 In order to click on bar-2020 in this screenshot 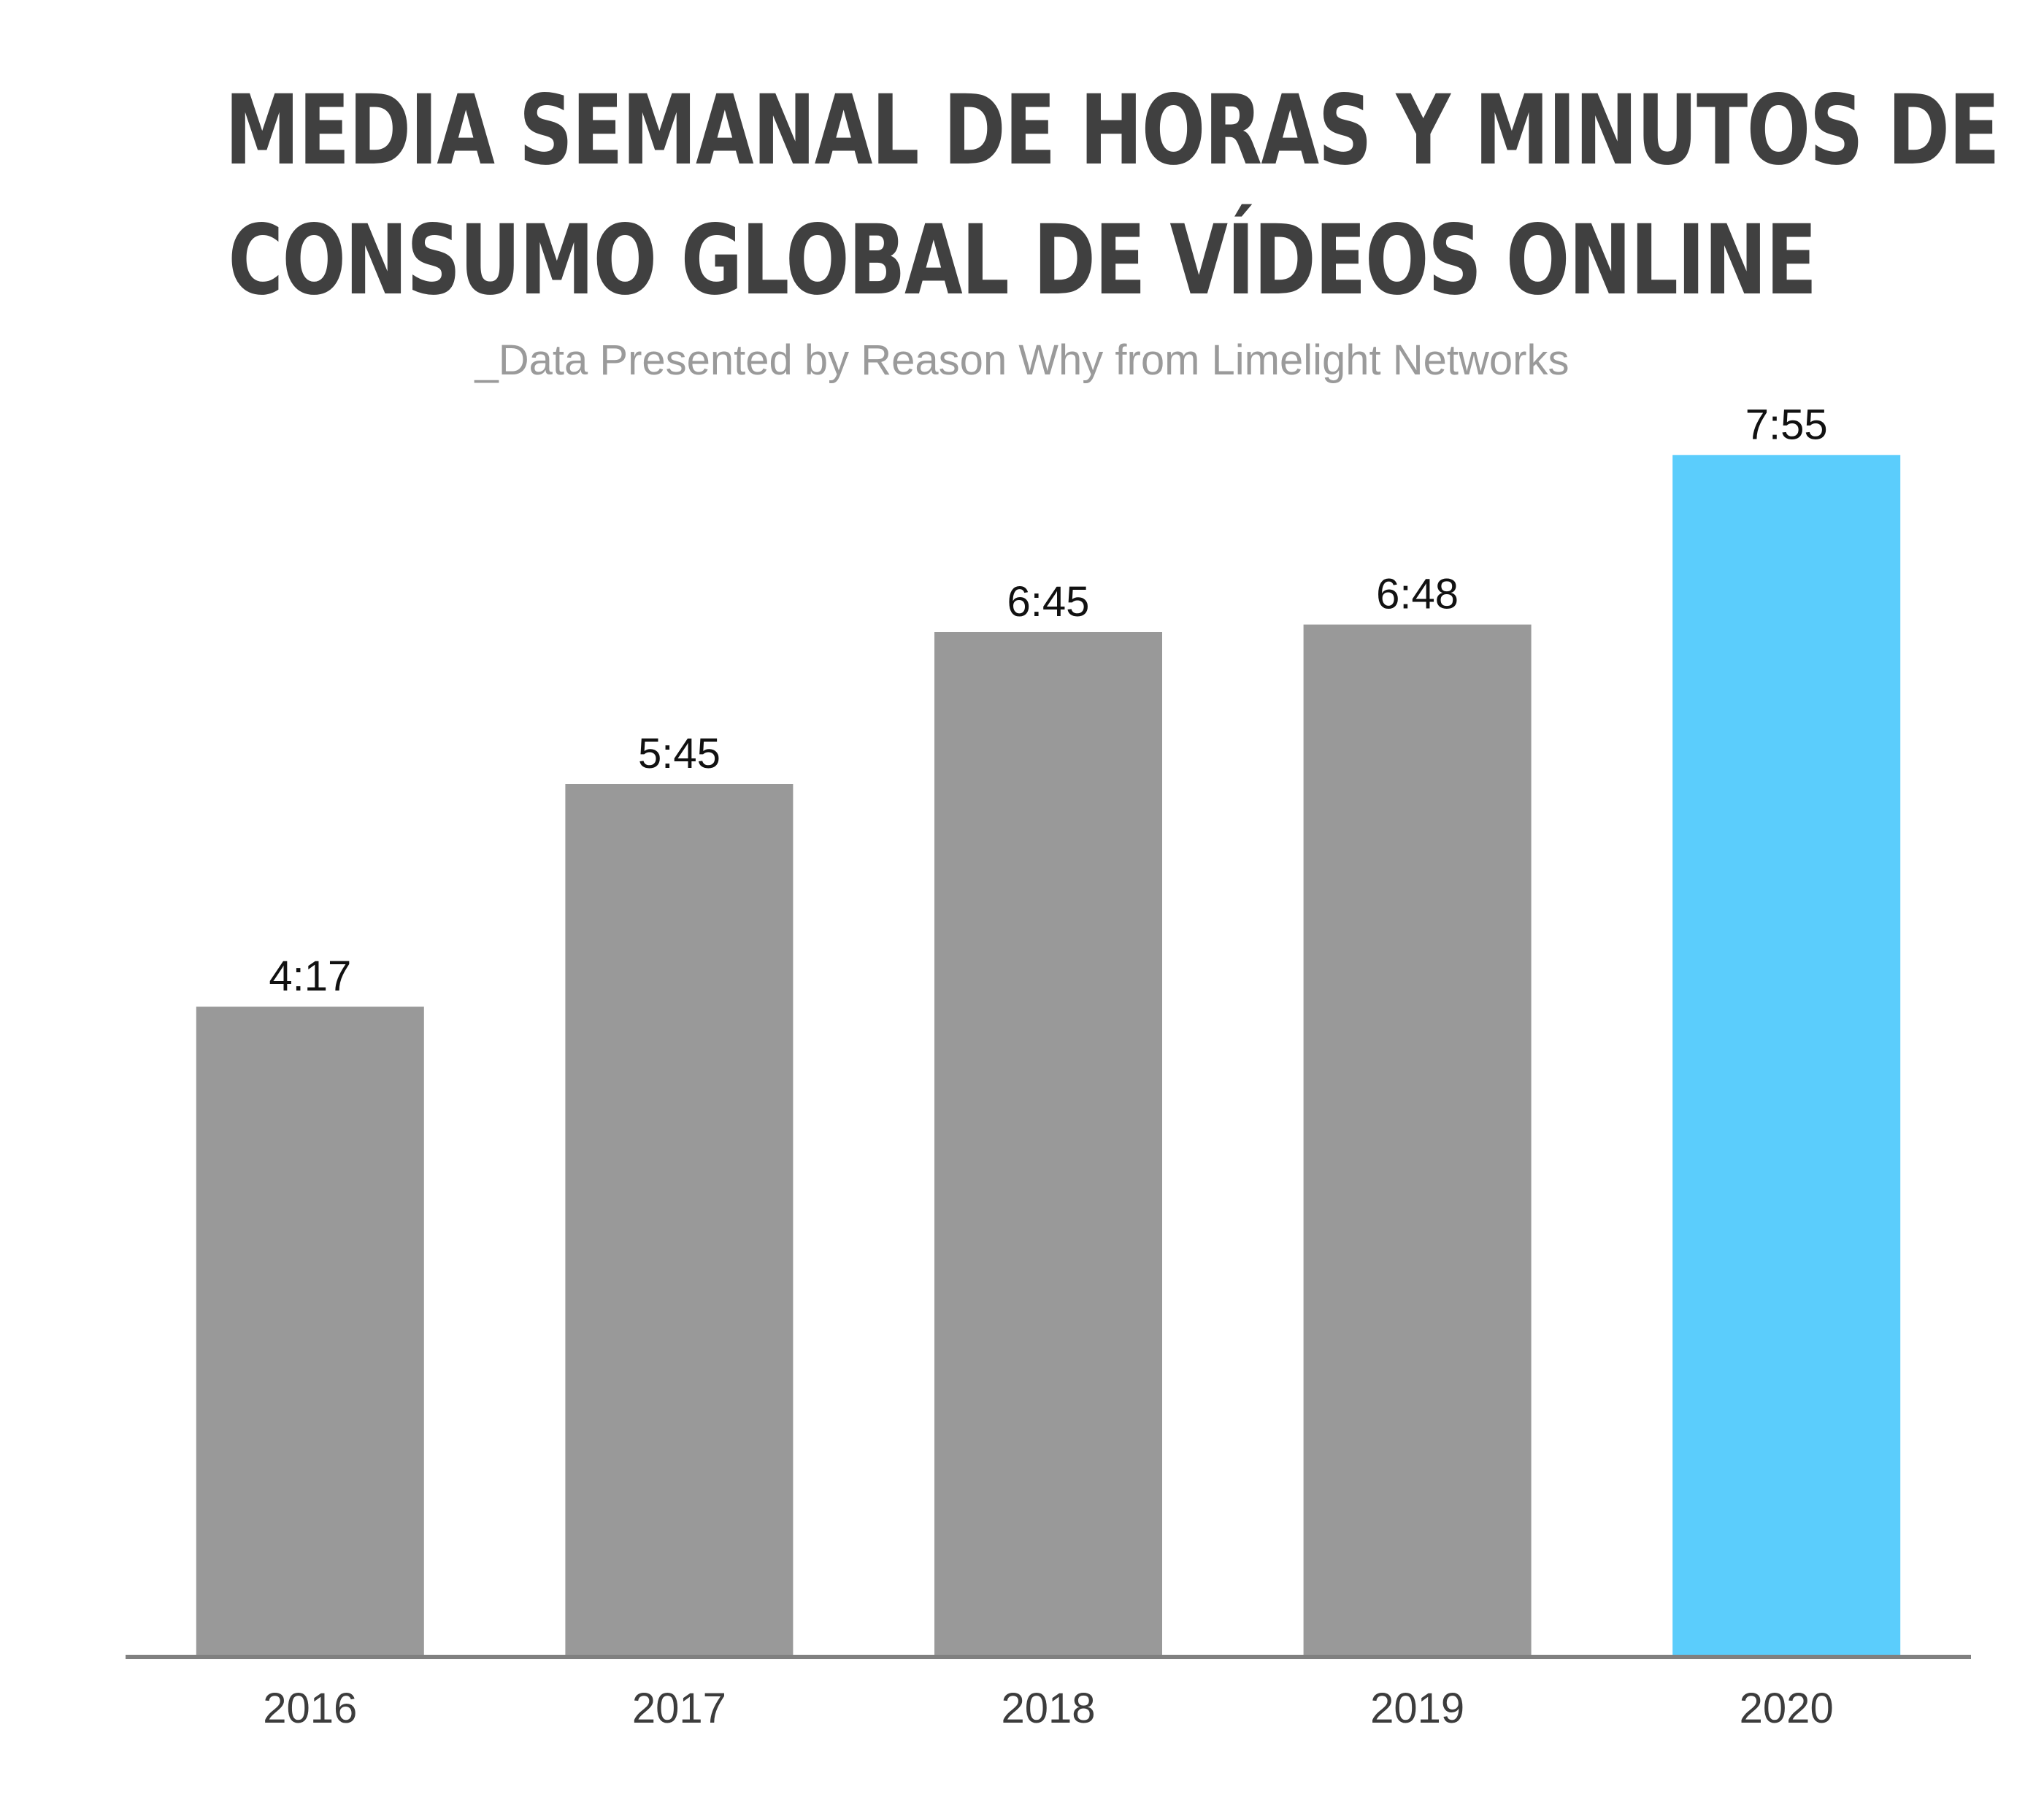, I will do `click(1786, 1056)`.